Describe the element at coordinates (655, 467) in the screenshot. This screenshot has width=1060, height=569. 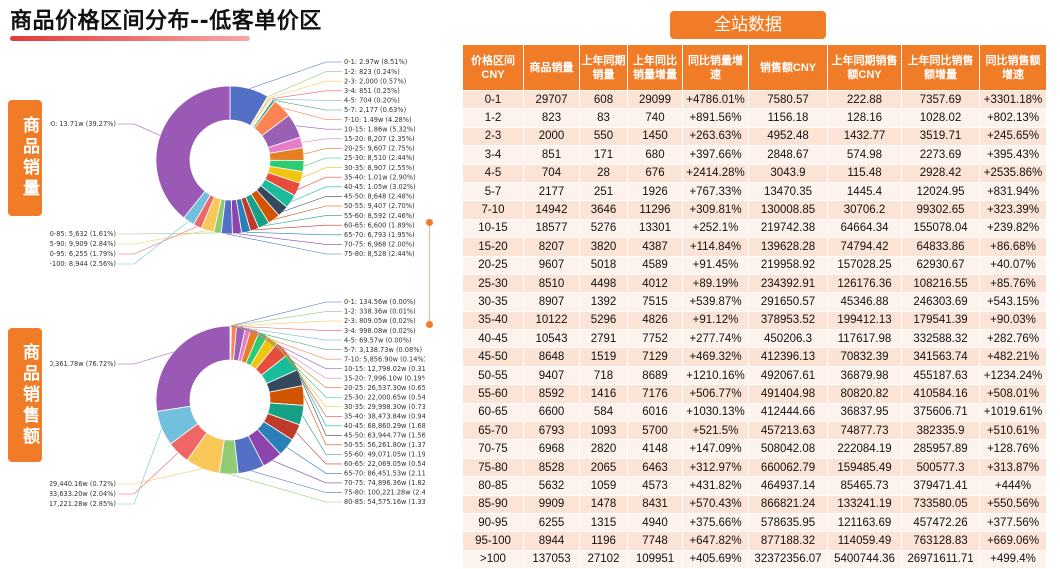
I see `table-cell: 6463` at that location.